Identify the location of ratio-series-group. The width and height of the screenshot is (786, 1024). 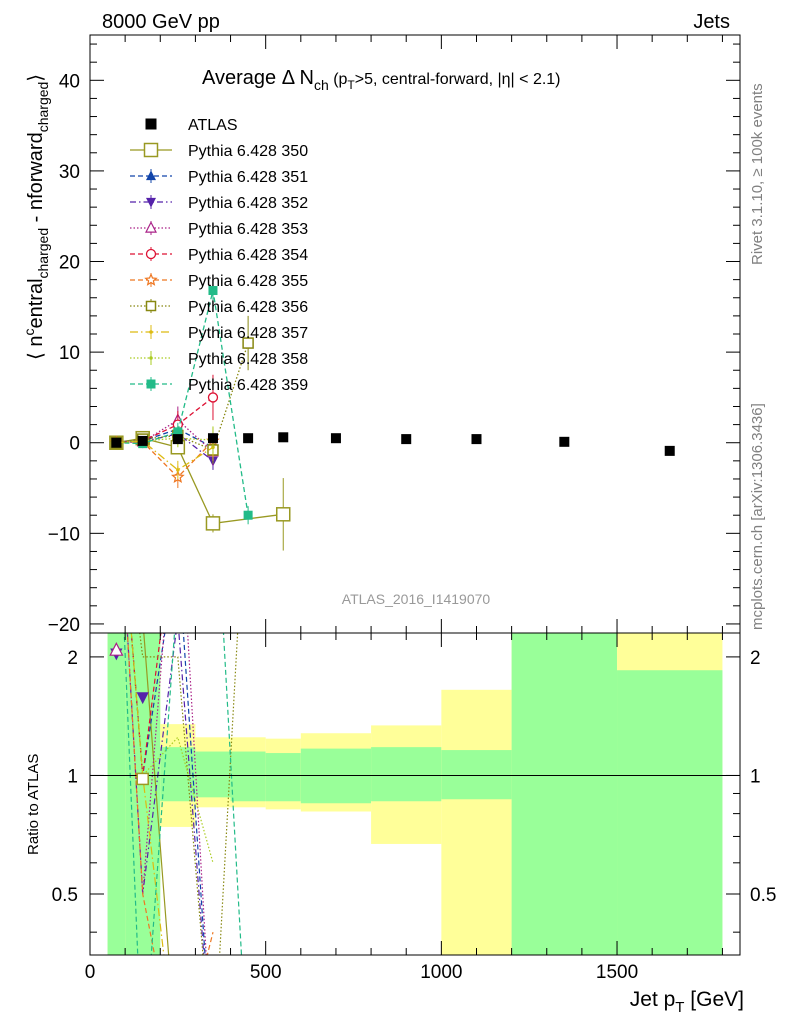
(183, 794).